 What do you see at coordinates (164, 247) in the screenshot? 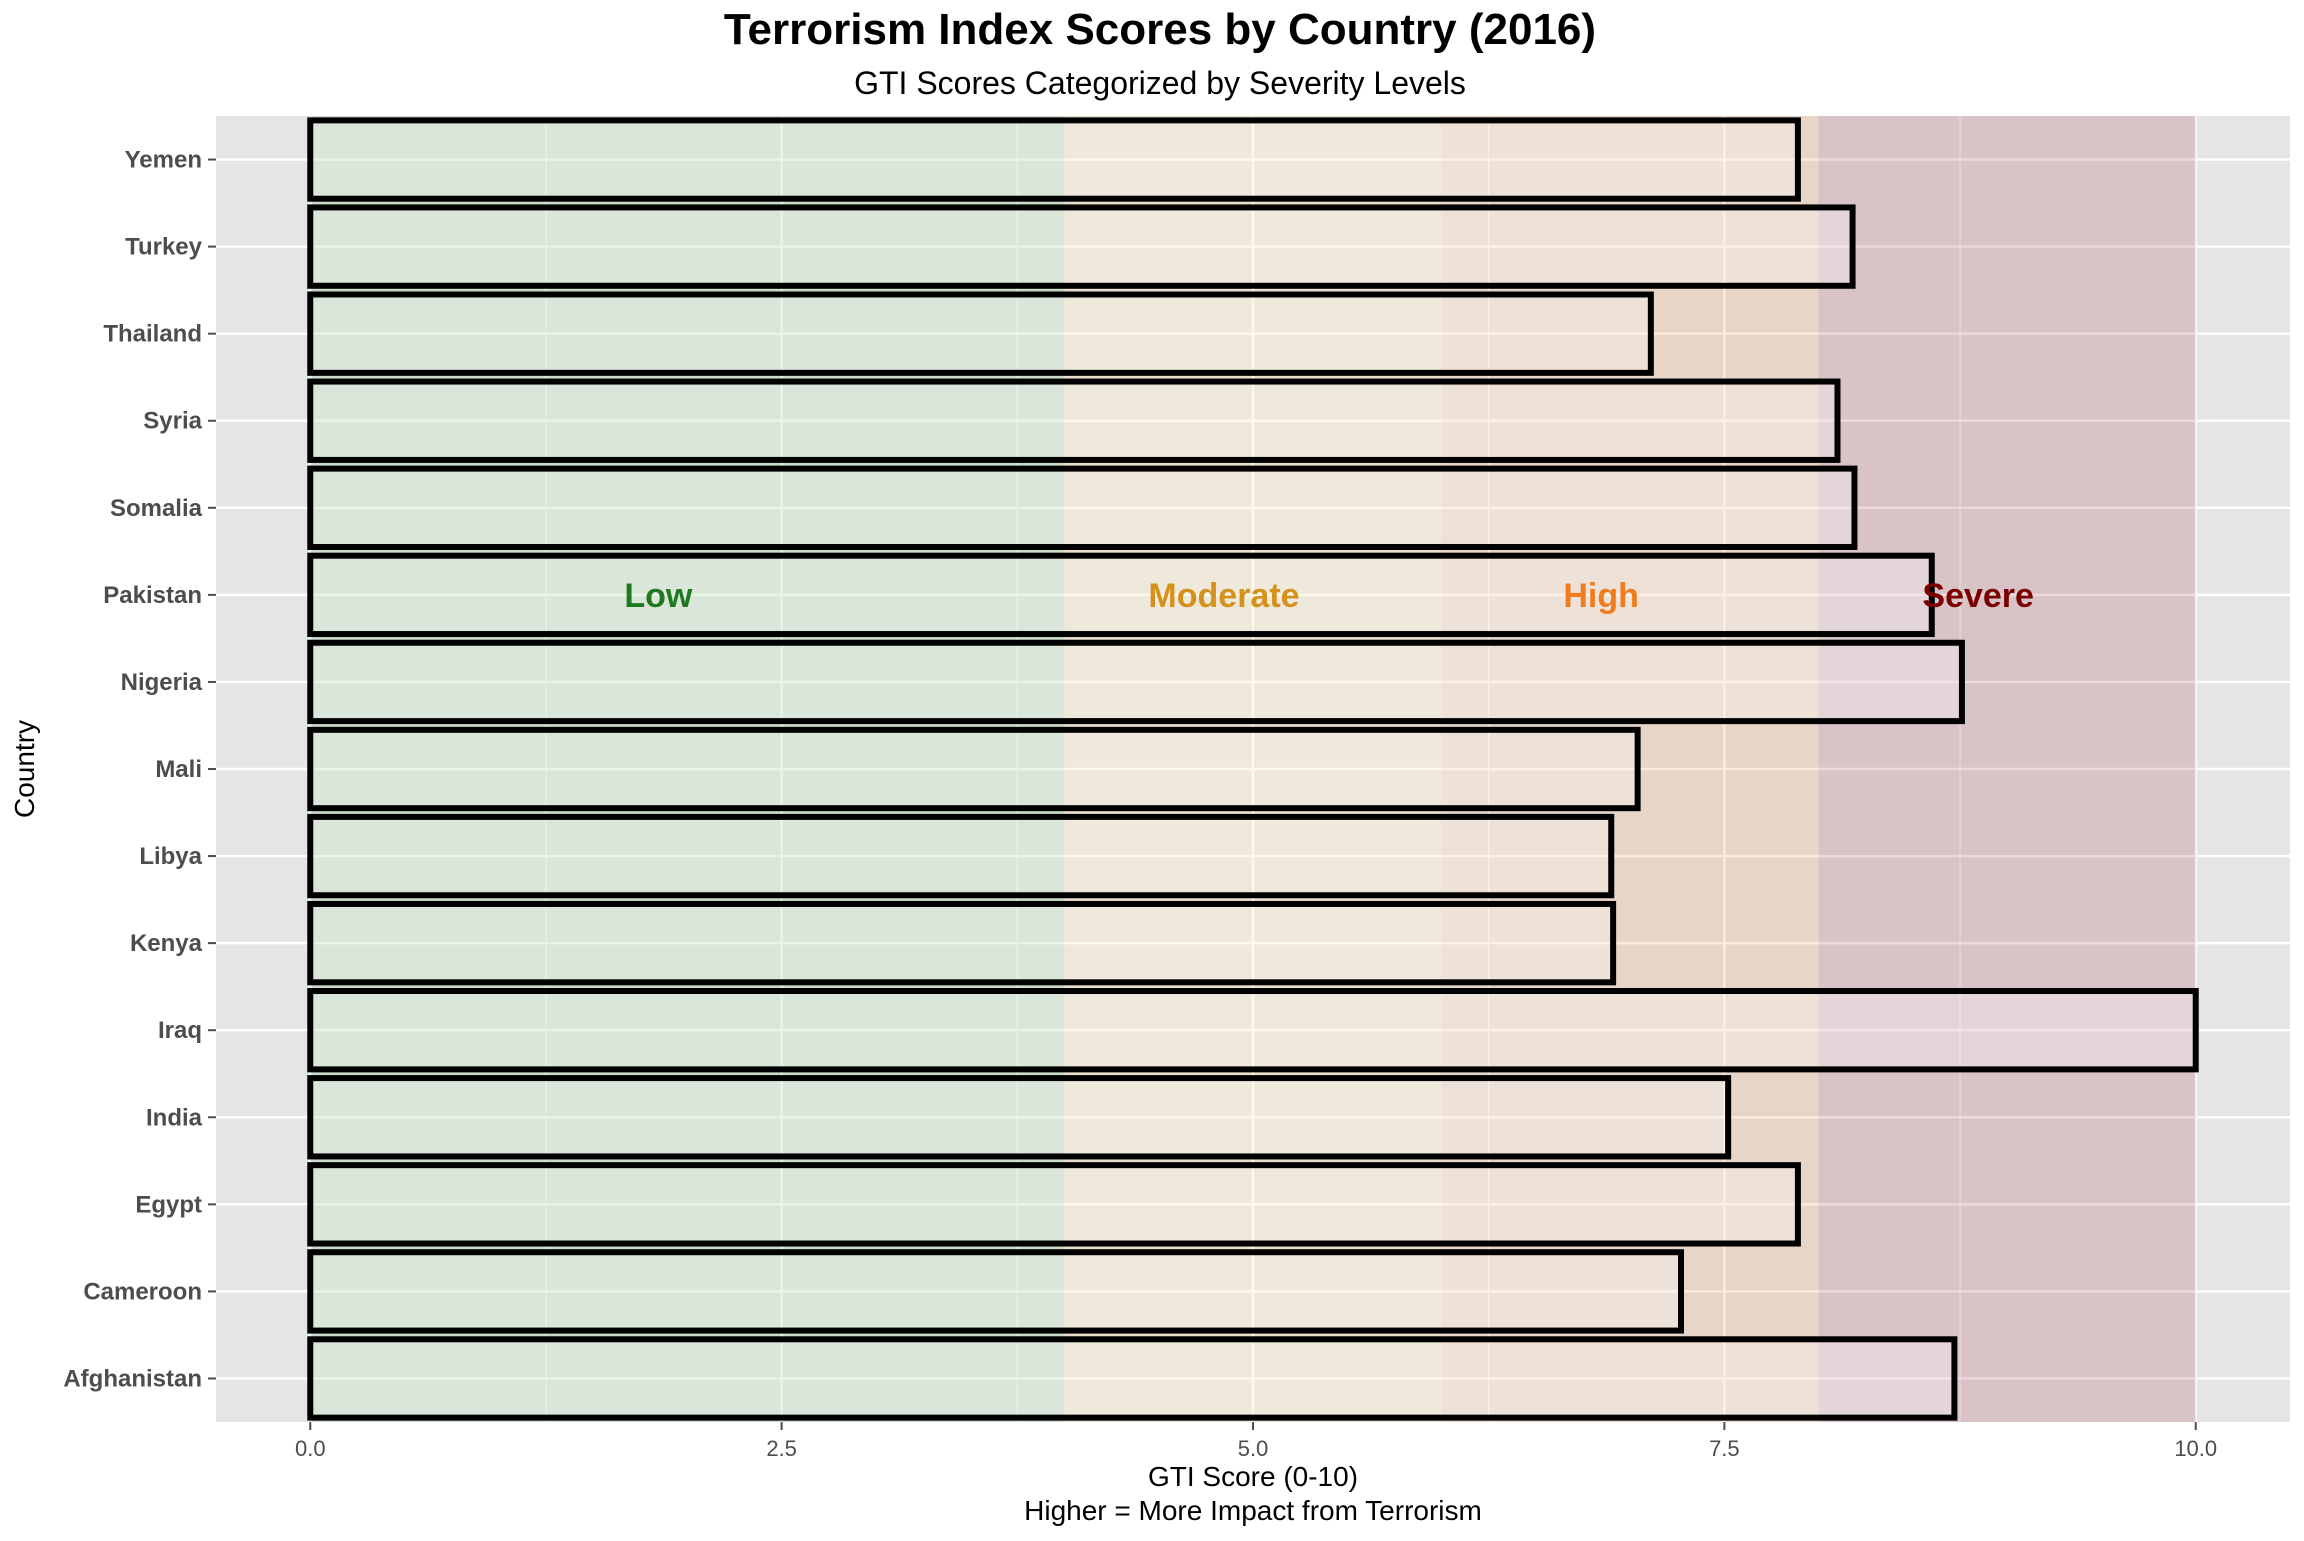
I see `y-tick-label: Turkey` at bounding box center [164, 247].